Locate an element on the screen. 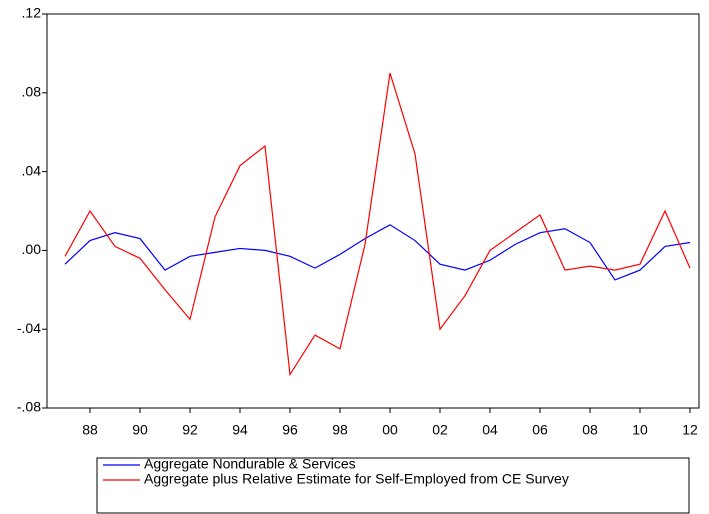 This screenshot has width=709, height=514. y-tick-label: .04 is located at coordinates (32, 170).